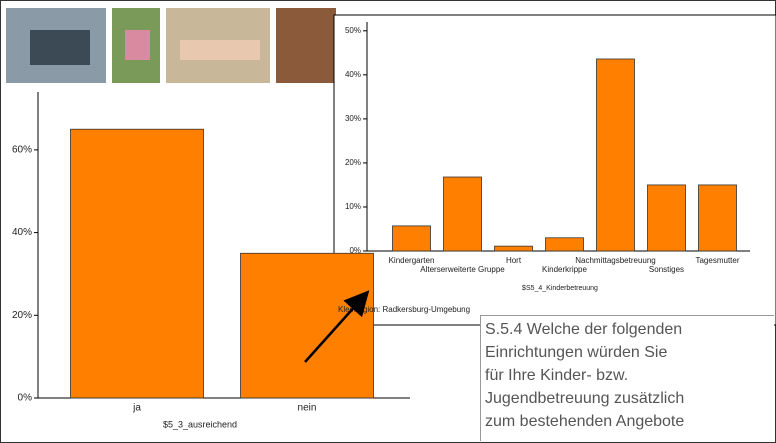 This screenshot has width=776, height=443. Describe the element at coordinates (404, 309) in the screenshot. I see `footnote: Kleinregion: Radkersburg-Umgebung` at that location.